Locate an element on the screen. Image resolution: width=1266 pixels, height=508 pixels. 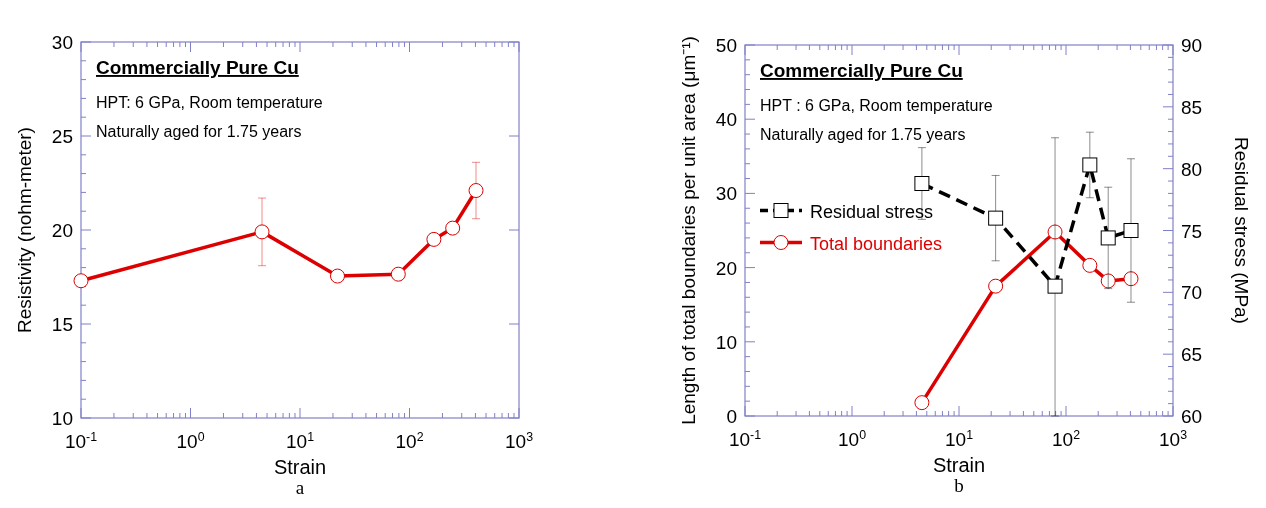
y-tick-label: 0 is located at coordinates (731, 416).